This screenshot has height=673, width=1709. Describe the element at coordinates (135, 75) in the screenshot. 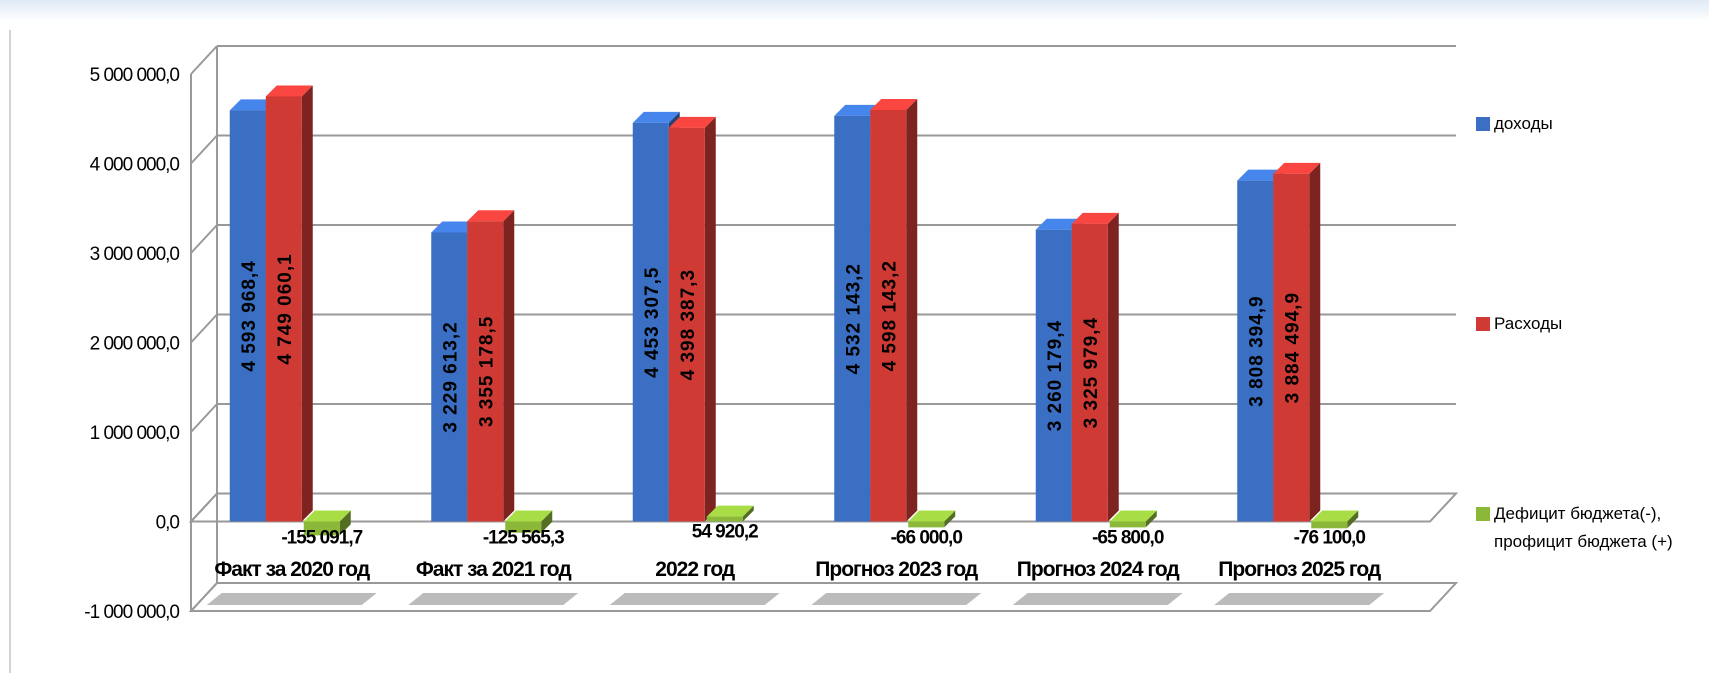

I see `y-tick-label: 5 000 000,0` at that location.